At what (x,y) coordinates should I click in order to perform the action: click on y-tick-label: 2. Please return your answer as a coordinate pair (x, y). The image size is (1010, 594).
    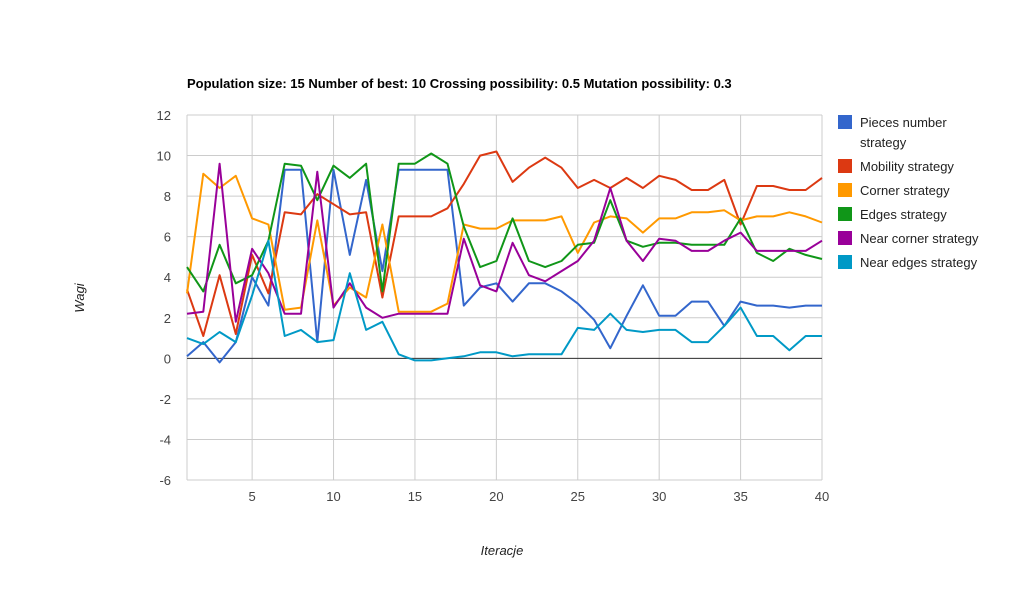
    Looking at the image, I should click on (167, 318).